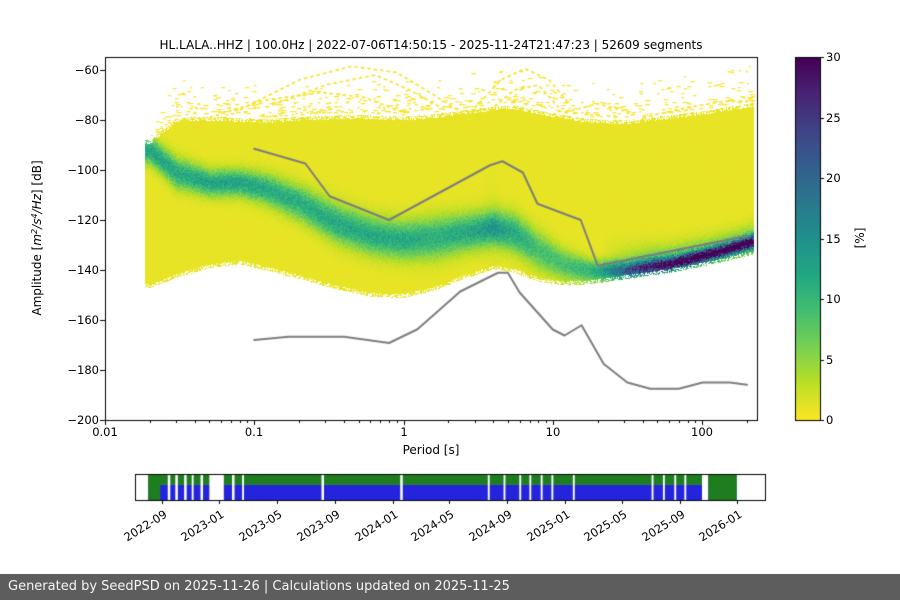 This screenshot has width=900, height=600. I want to click on y-tick-label: −60, so click(86, 70).